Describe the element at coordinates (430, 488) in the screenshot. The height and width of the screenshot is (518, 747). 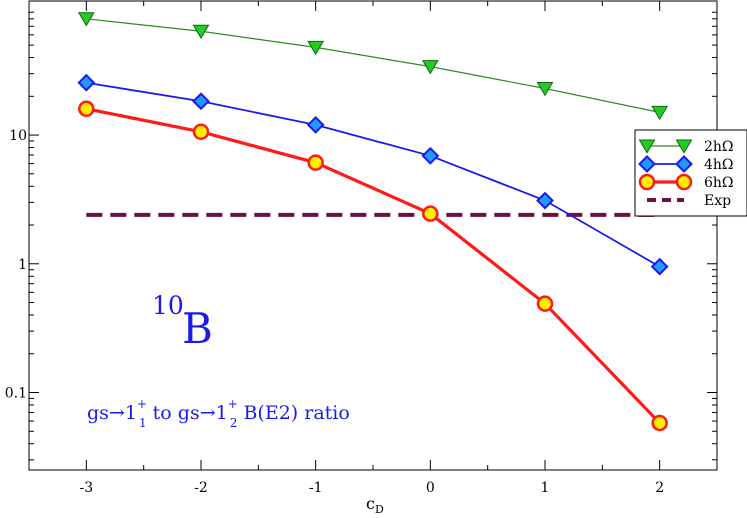
I see `x-tick-label: 0` at that location.